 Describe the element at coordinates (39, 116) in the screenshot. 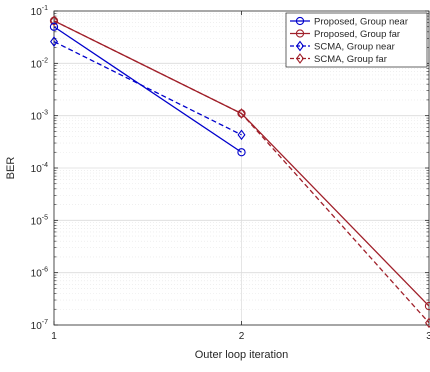

I see `y-tick-label: 10⁻³` at that location.